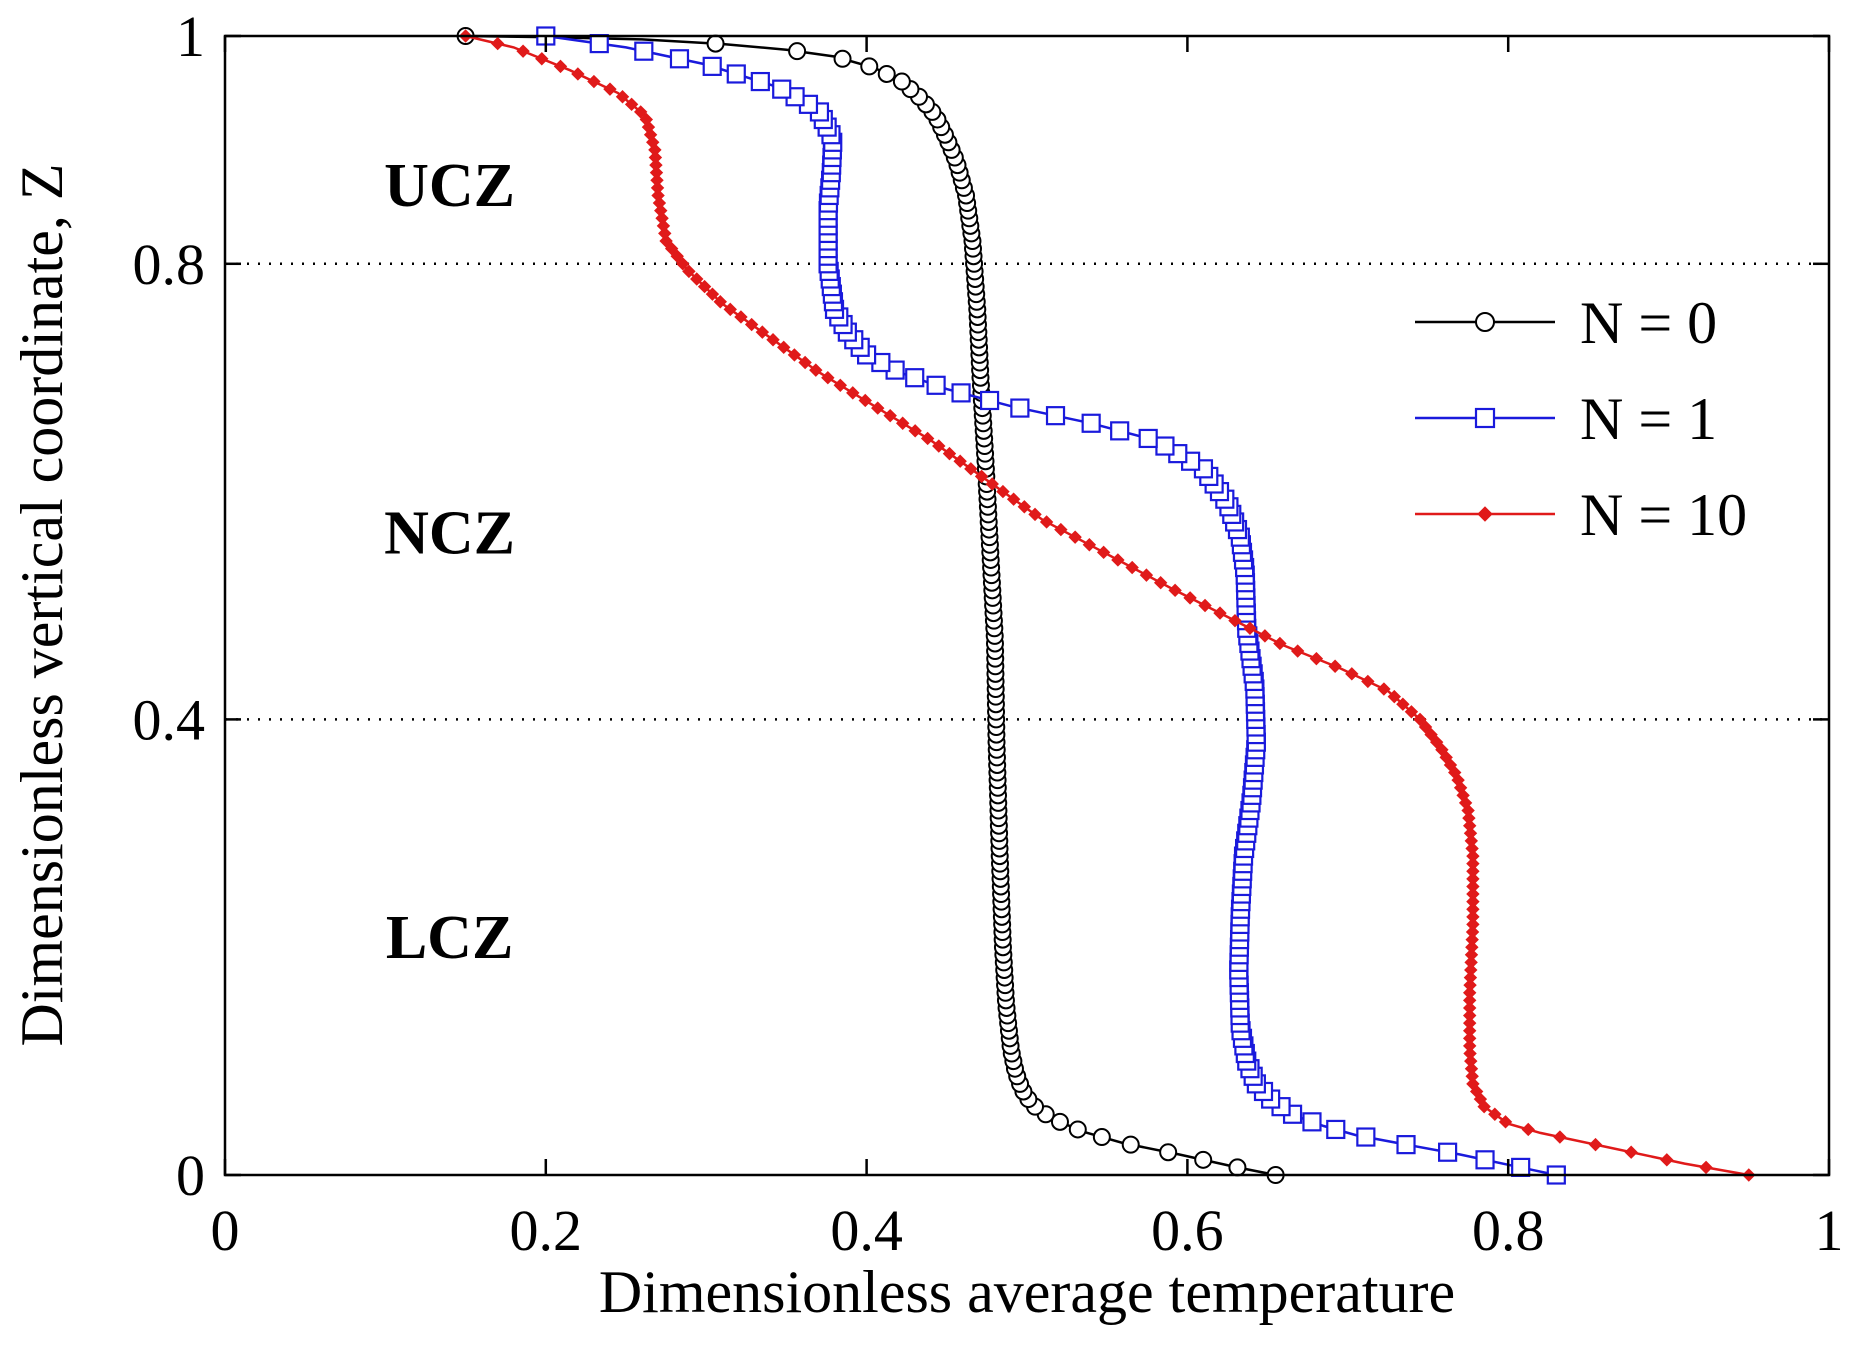 The width and height of the screenshot is (1849, 1360). I want to click on x-tick-label: 0.2, so click(546, 1230).